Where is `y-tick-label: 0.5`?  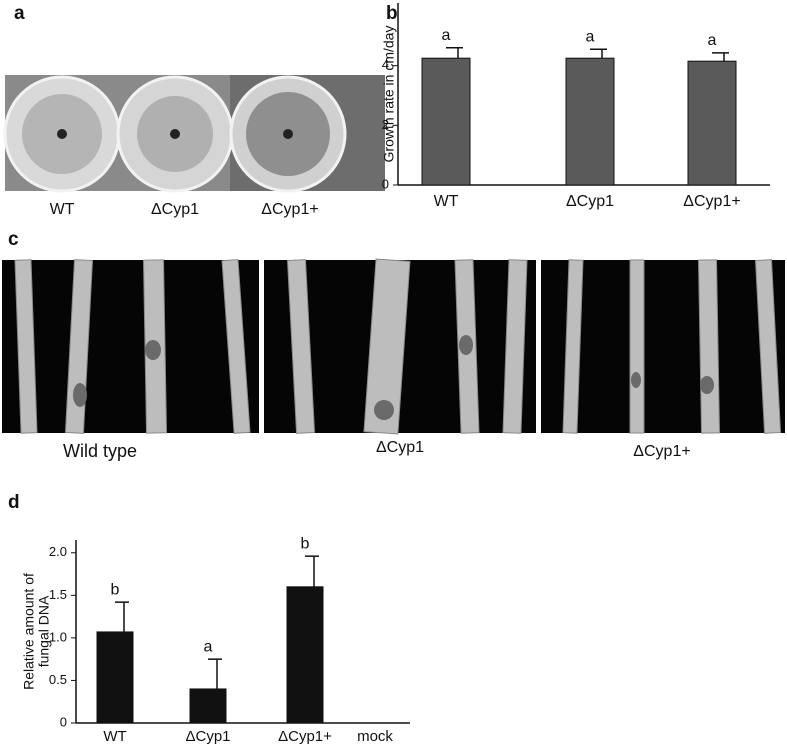
y-tick-label: 0.5 is located at coordinates (58, 679).